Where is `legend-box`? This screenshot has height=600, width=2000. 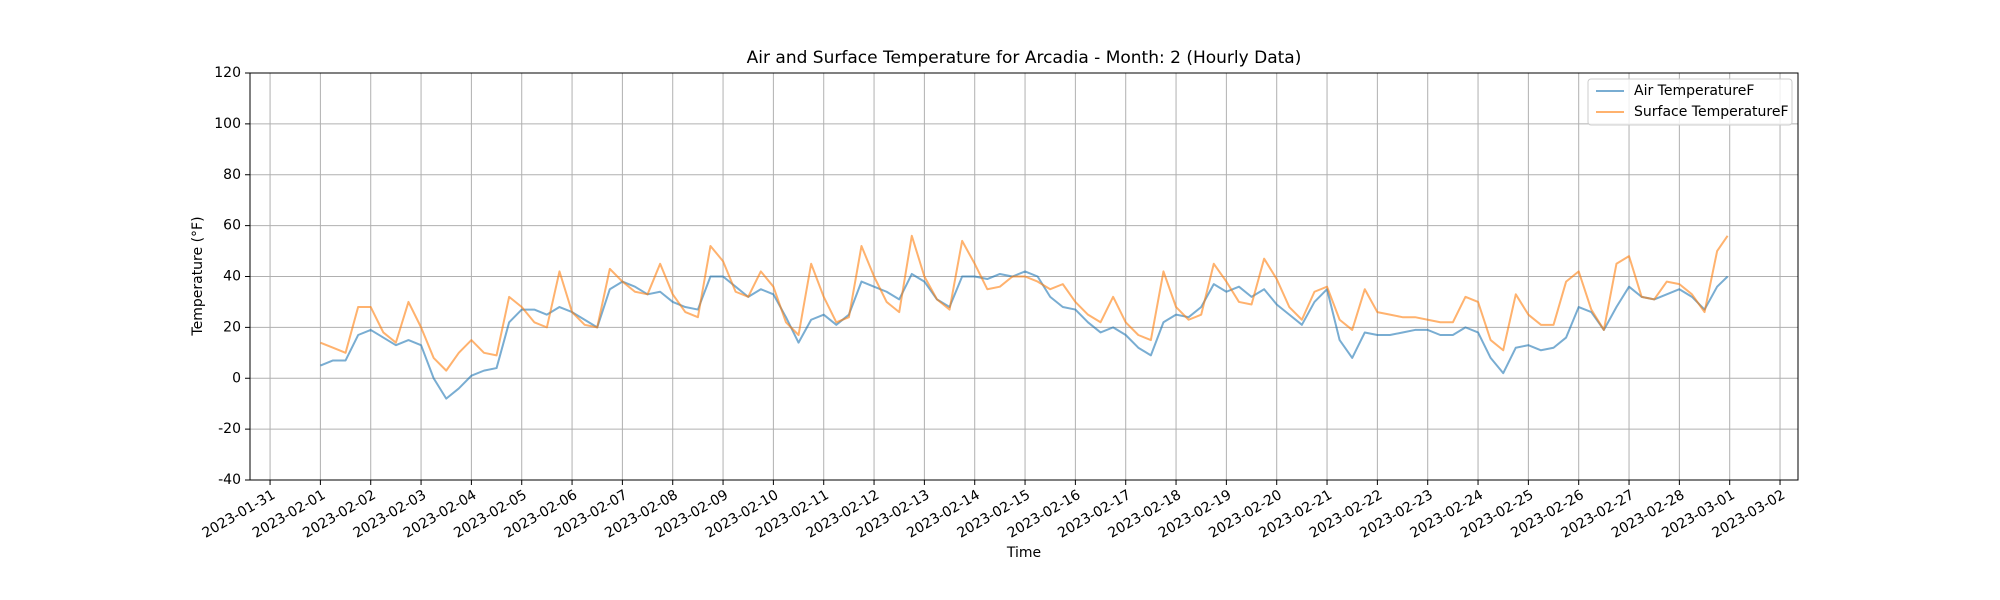
legend-box is located at coordinates (1690, 102).